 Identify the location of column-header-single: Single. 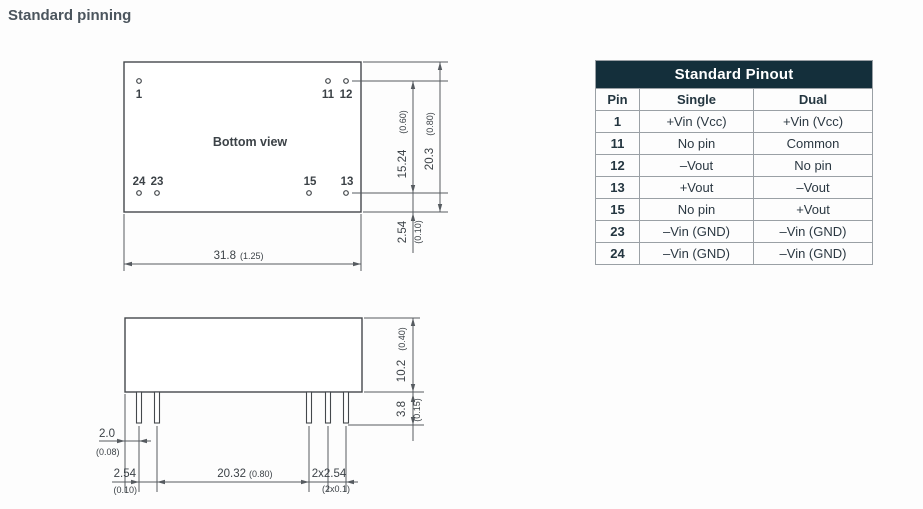
(696, 99).